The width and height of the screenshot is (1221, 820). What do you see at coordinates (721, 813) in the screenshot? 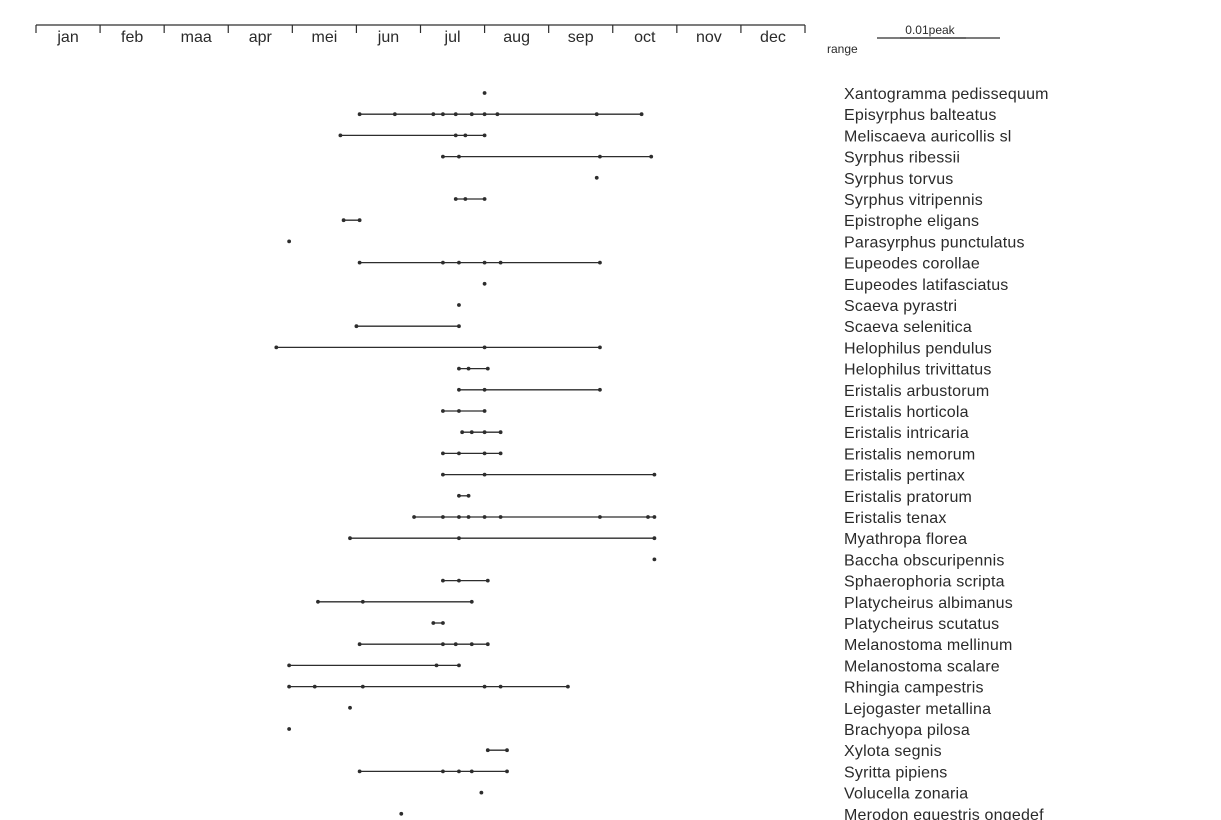
I see `species-row: Merodon equestris ongedef` at bounding box center [721, 813].